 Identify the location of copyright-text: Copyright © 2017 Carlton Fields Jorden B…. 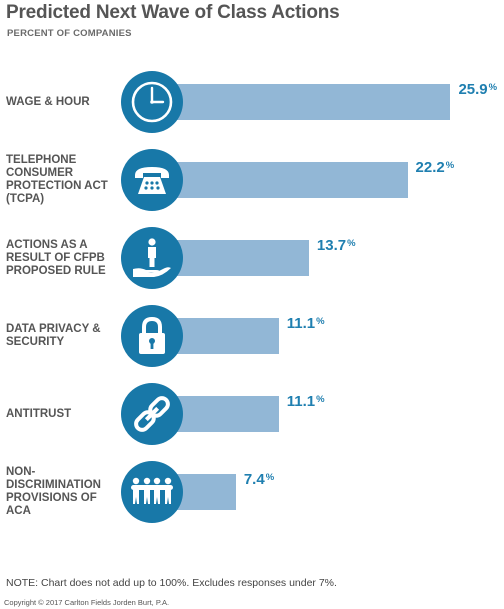
(87, 602).